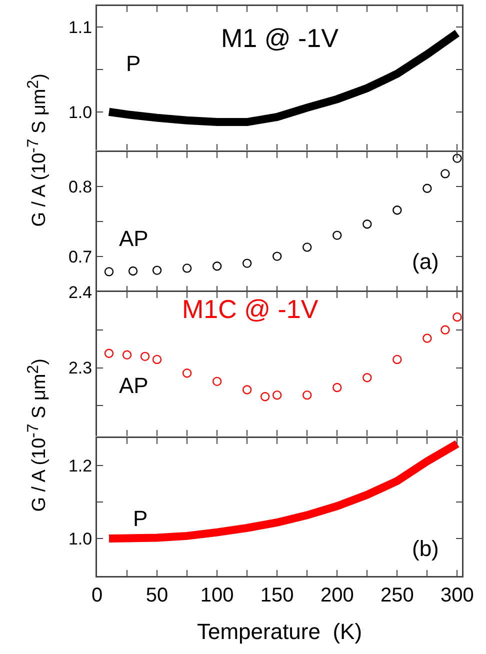  I want to click on y-tick-label: 0.7, so click(80, 256).